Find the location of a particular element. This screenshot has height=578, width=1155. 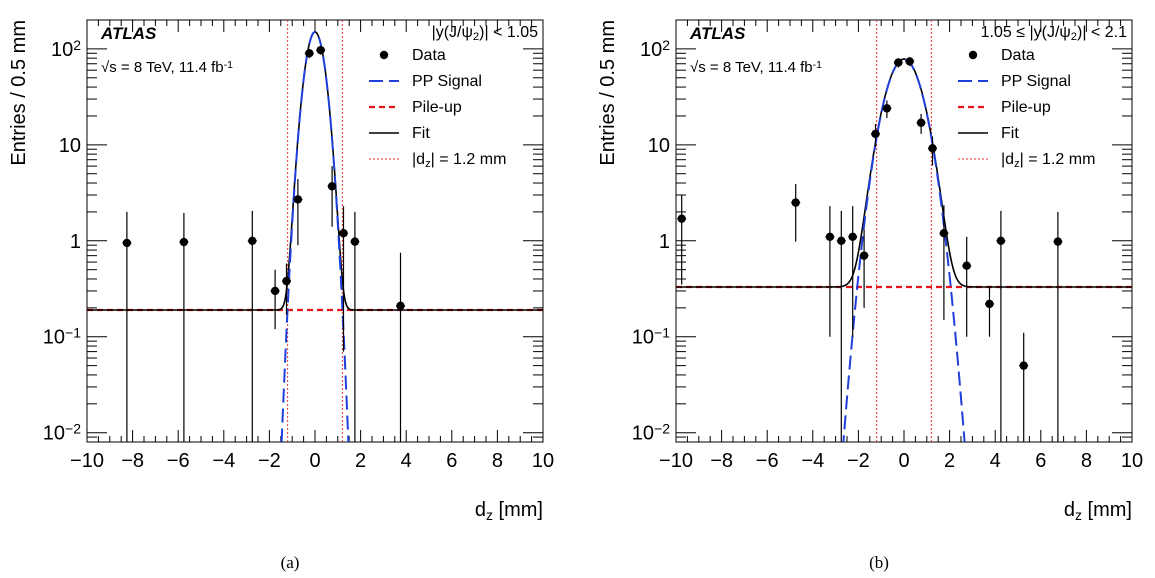

panel-label: (b) is located at coordinates (879, 562).